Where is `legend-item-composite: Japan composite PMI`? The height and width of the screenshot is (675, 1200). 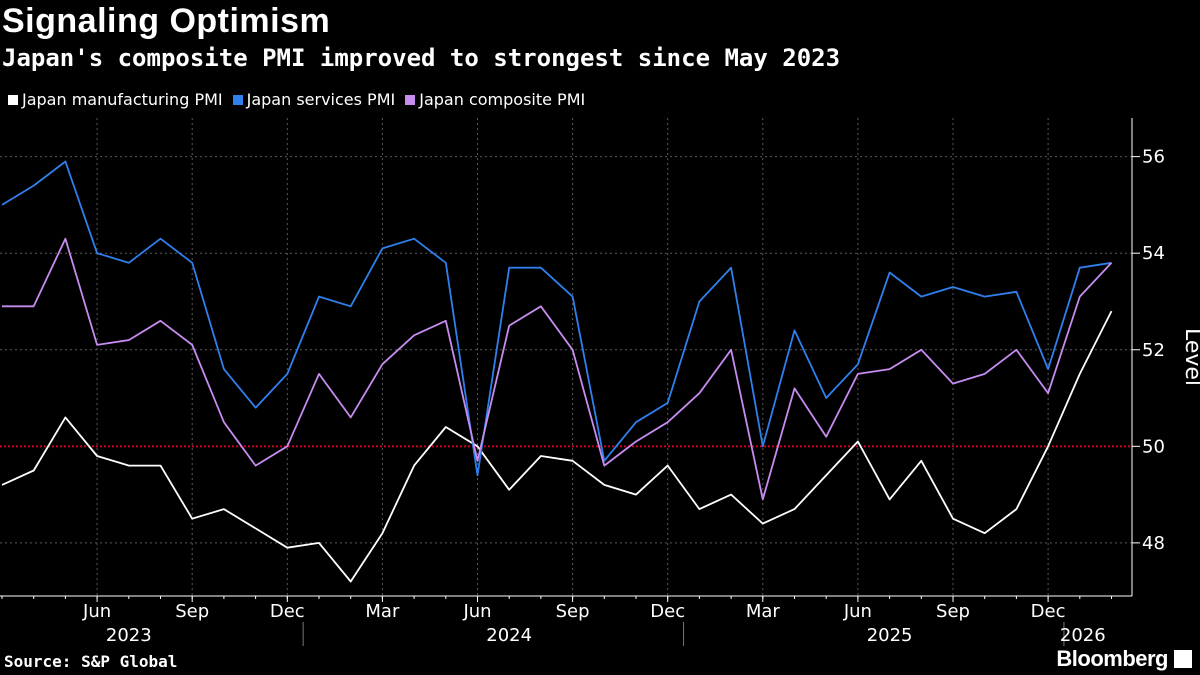
legend-item-composite: Japan composite PMI is located at coordinates (495, 99).